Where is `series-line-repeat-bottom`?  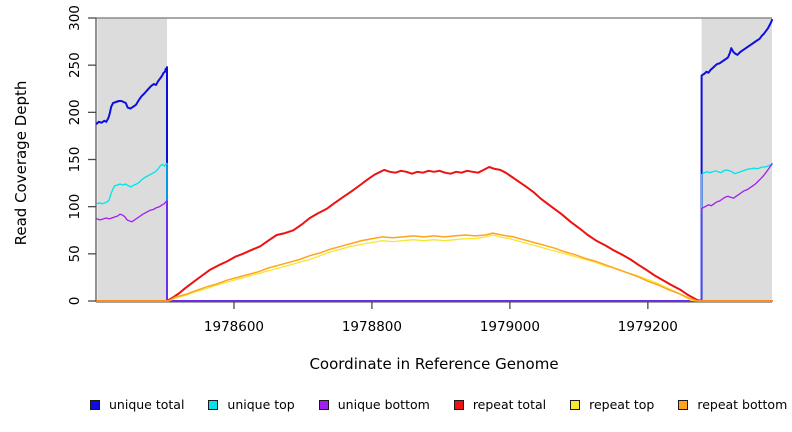 series-line-repeat-bottom is located at coordinates (434, 267).